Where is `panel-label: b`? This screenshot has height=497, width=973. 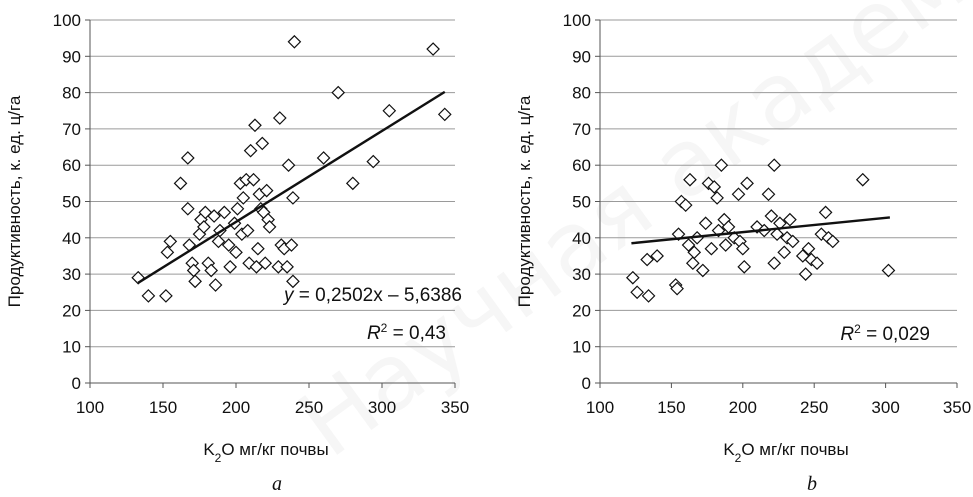 panel-label: b is located at coordinates (812, 484).